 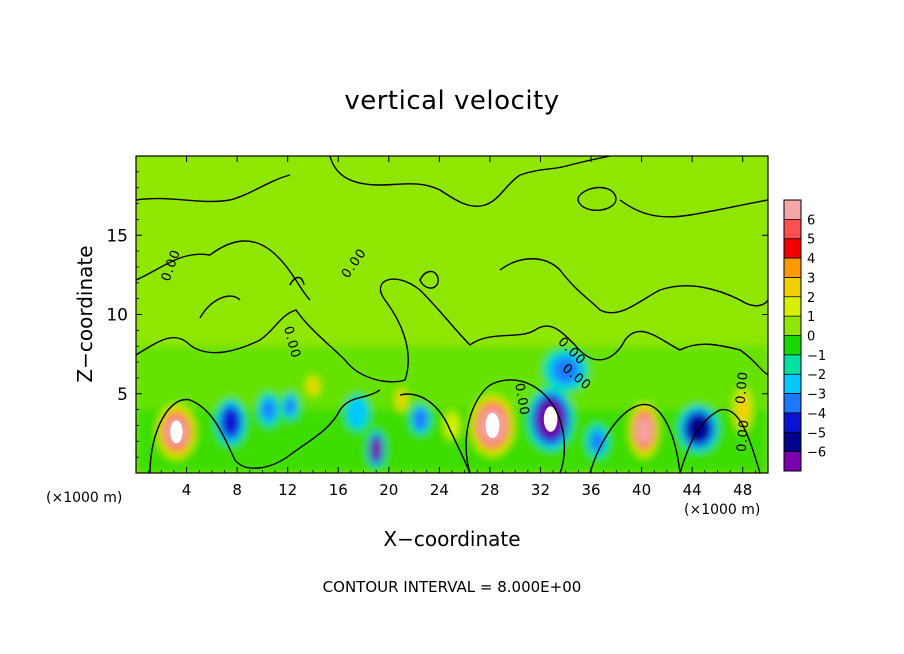 What do you see at coordinates (692, 490) in the screenshot?
I see `x-tick-label: 44` at bounding box center [692, 490].